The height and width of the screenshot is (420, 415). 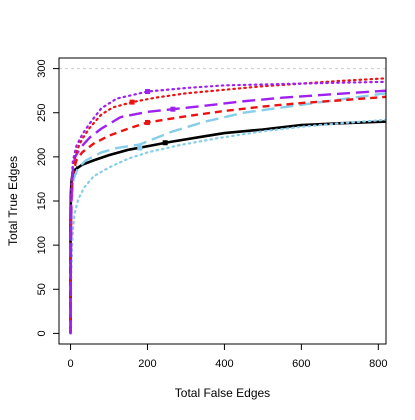 What do you see at coordinates (378, 364) in the screenshot?
I see `x-tick-label: 800` at bounding box center [378, 364].